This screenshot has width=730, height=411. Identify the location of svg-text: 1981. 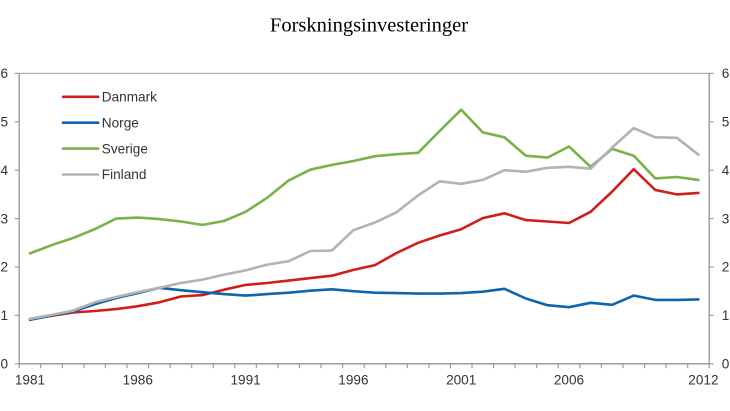
(30, 380).